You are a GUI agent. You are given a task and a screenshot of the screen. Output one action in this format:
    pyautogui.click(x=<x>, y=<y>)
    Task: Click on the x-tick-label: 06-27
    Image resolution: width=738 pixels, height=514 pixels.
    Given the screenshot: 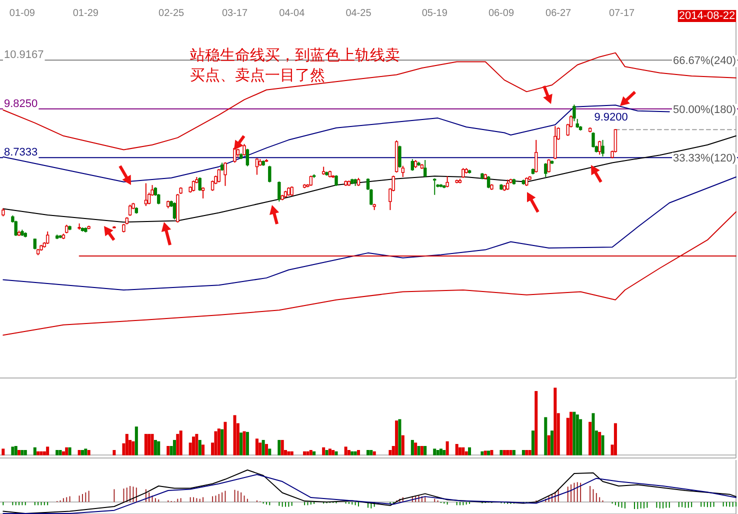 What is the action you would take?
    pyautogui.click(x=559, y=13)
    